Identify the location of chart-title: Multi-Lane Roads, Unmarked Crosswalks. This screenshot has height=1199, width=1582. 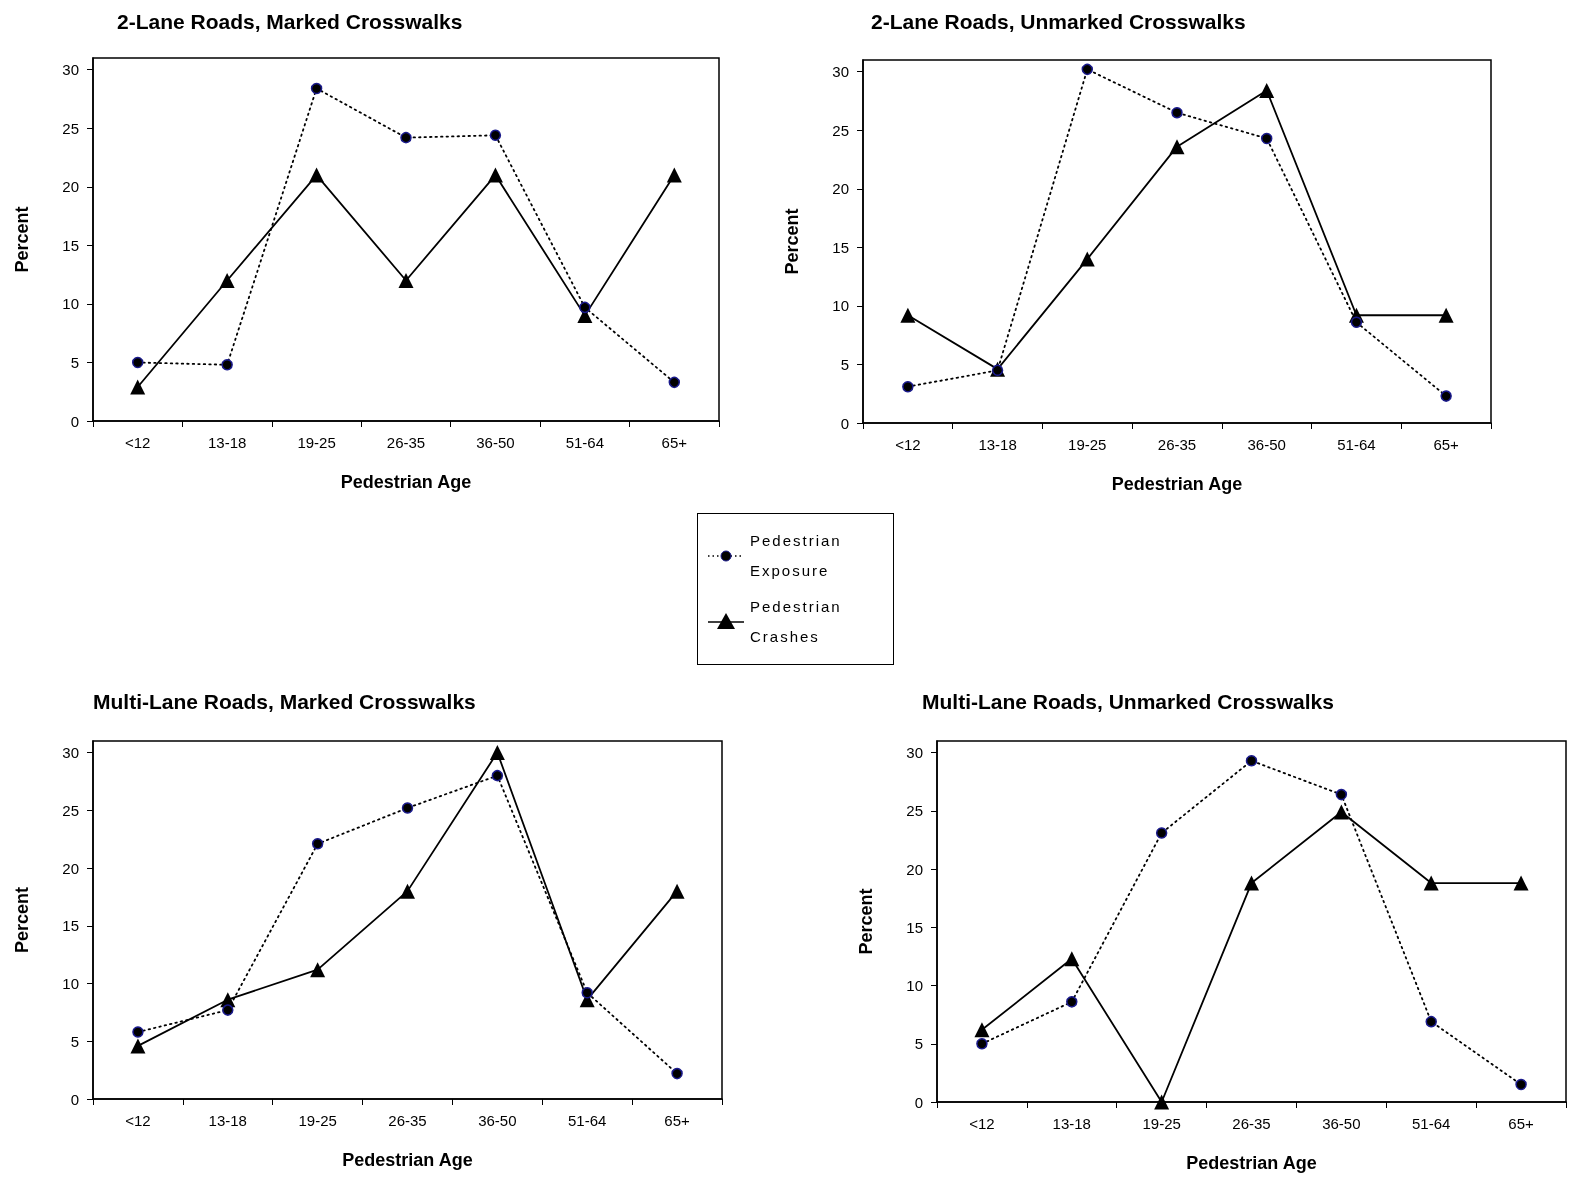
(1128, 701).